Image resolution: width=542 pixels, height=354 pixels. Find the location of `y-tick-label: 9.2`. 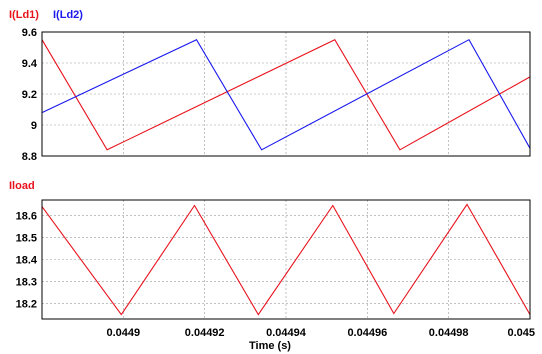

y-tick-label: 9.2 is located at coordinates (29, 95).